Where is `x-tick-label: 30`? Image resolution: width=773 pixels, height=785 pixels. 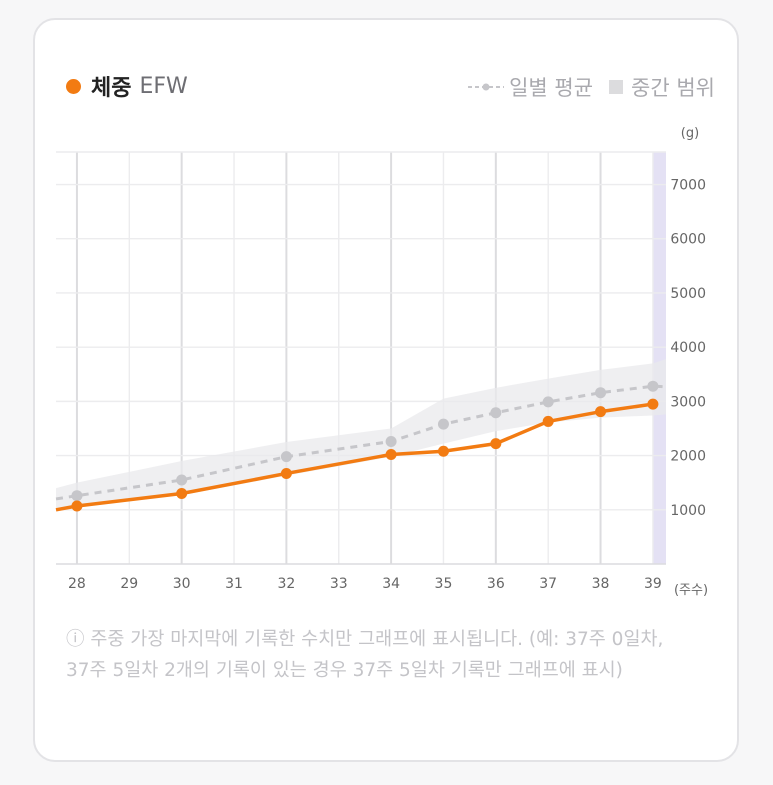 x-tick-label: 30 is located at coordinates (182, 584).